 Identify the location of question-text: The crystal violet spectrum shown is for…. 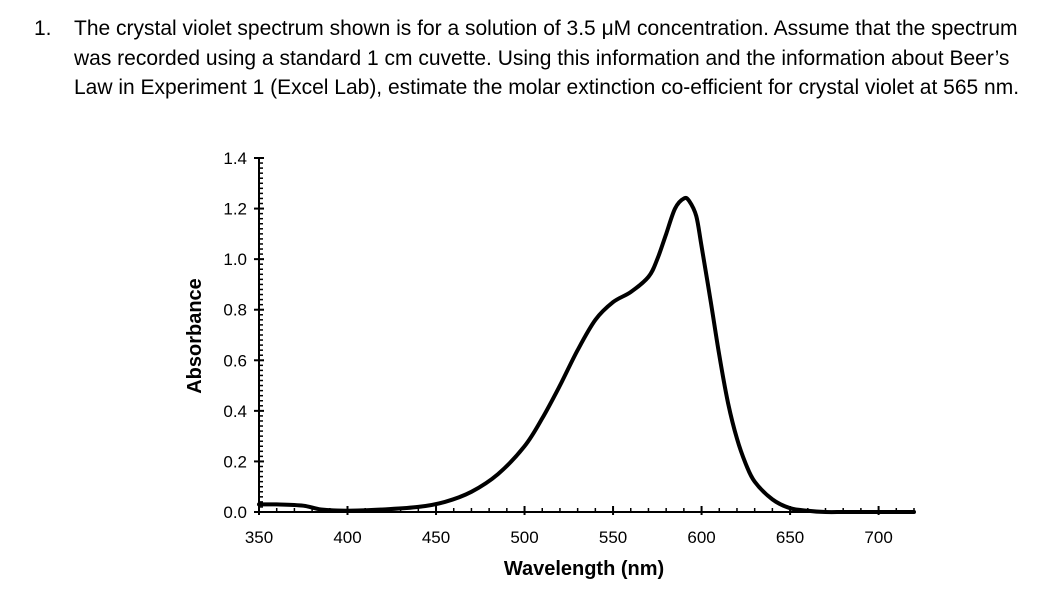
(547, 58).